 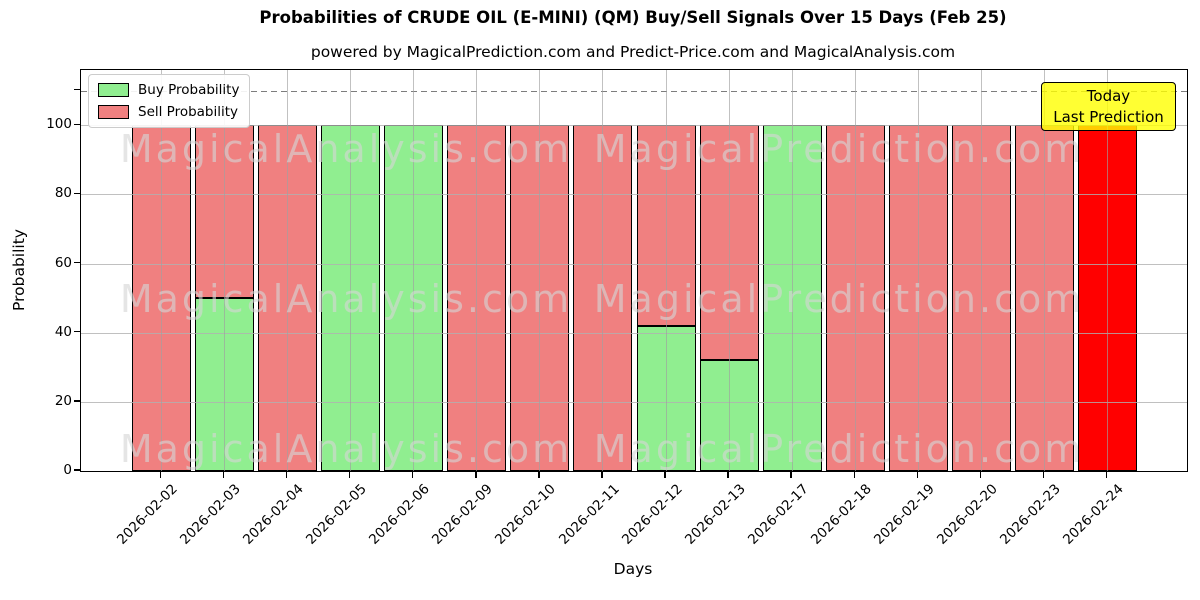 What do you see at coordinates (147, 514) in the screenshot?
I see `x-tick-label: 2026-02-02` at bounding box center [147, 514].